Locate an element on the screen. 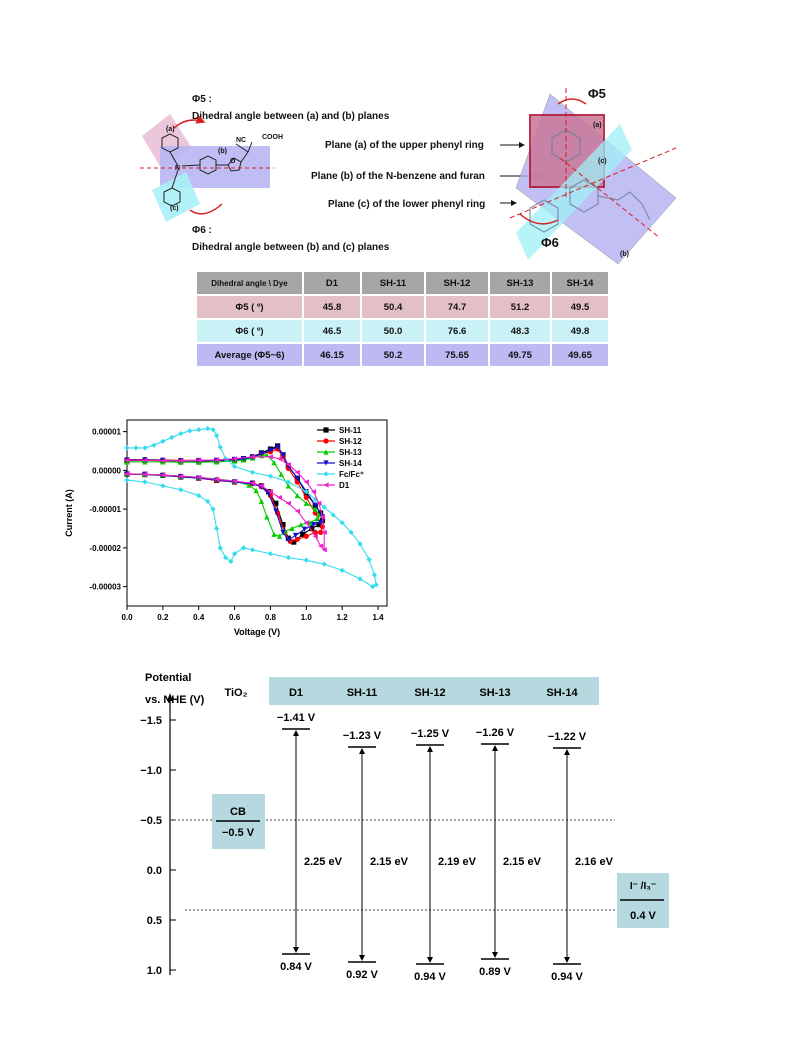 Image resolution: width=793 pixels, height=1057 pixels. lumo-label: −1.41 V is located at coordinates (296, 718).